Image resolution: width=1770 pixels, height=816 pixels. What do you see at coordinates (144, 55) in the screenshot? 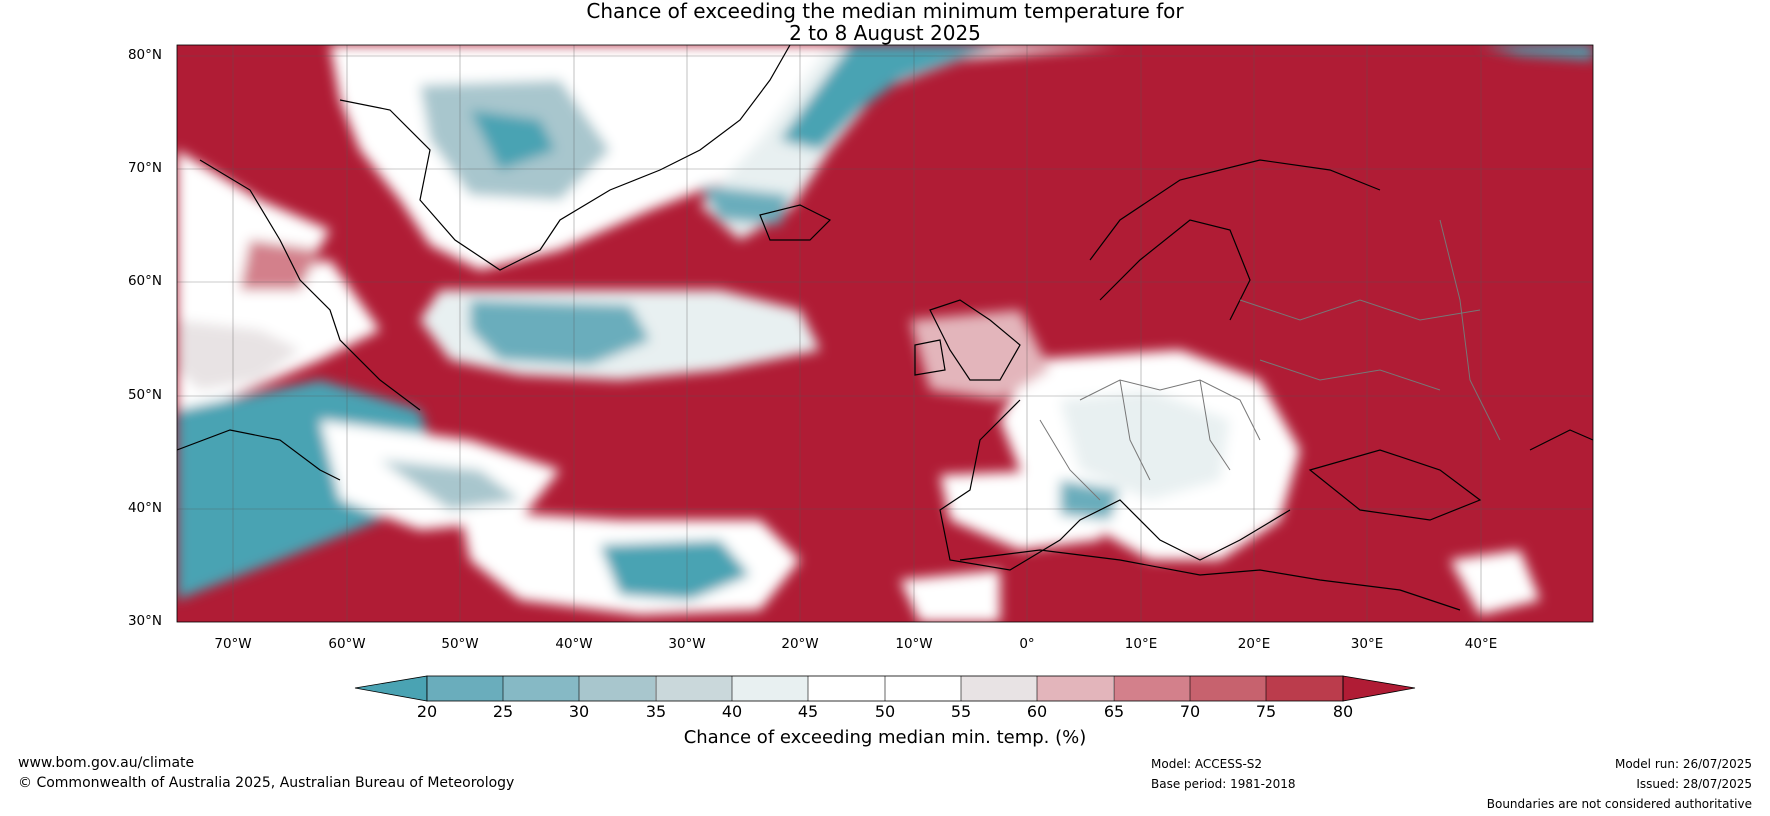
I see `lat-label: 80°N` at bounding box center [144, 55].